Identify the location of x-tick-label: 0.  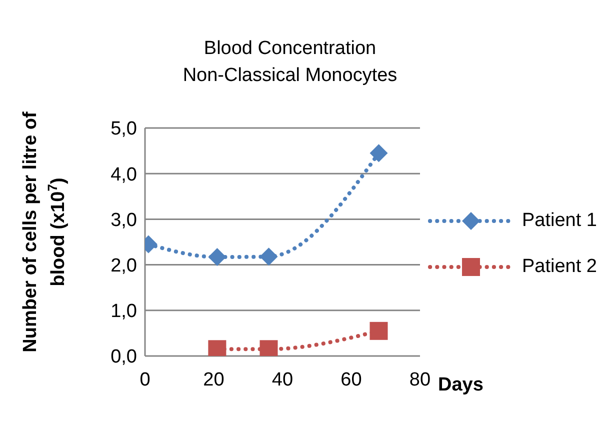
(145, 379).